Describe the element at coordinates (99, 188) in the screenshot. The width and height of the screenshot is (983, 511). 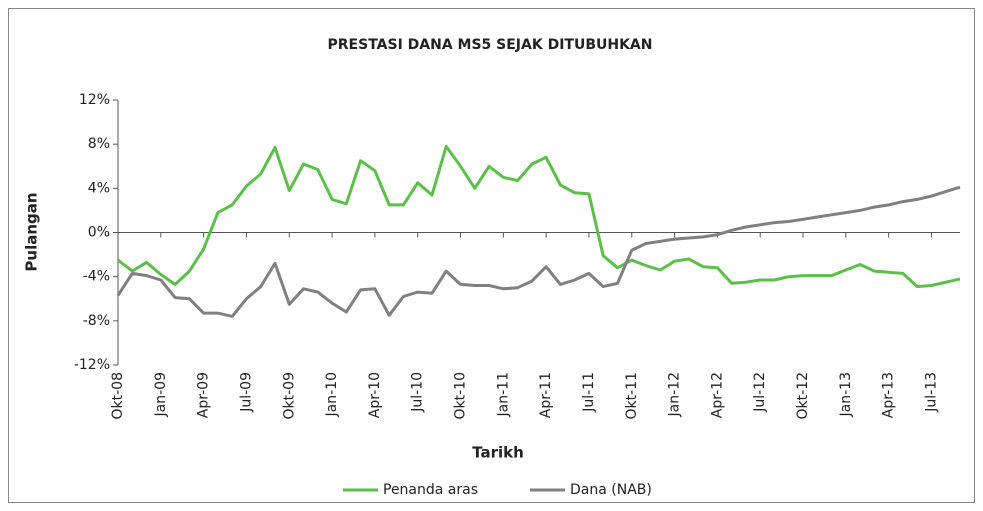
I see `y-tick-label: 4%` at that location.